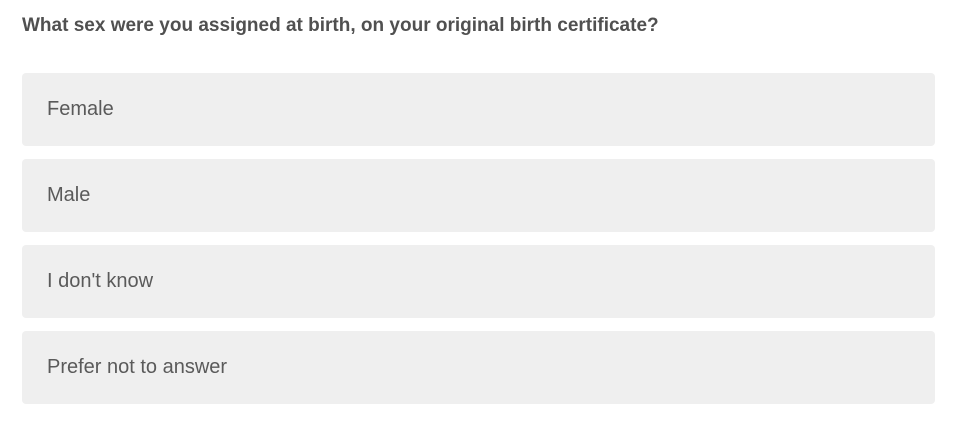  Describe the element at coordinates (137, 367) in the screenshot. I see `option-label: Prefer not to answer` at that location.